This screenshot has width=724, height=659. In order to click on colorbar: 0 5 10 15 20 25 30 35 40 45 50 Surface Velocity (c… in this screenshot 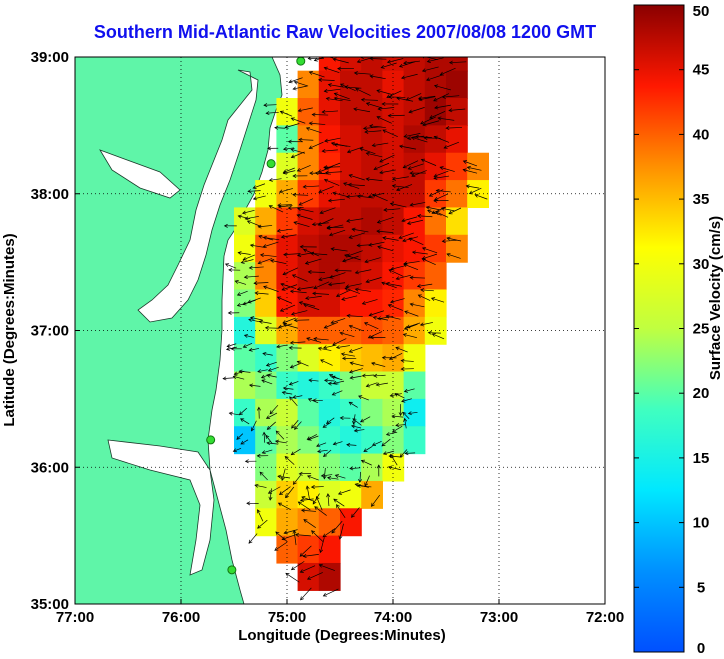, I will do `click(678, 330)`.